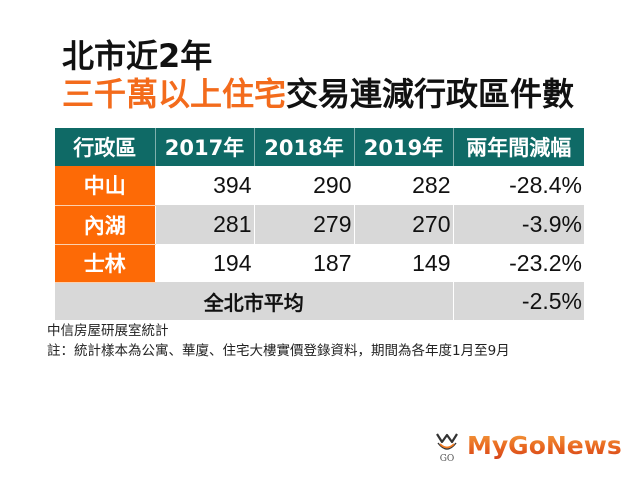 The width and height of the screenshot is (640, 480). Describe the element at coordinates (403, 263) in the screenshot. I see `value-2019: 149` at that location.